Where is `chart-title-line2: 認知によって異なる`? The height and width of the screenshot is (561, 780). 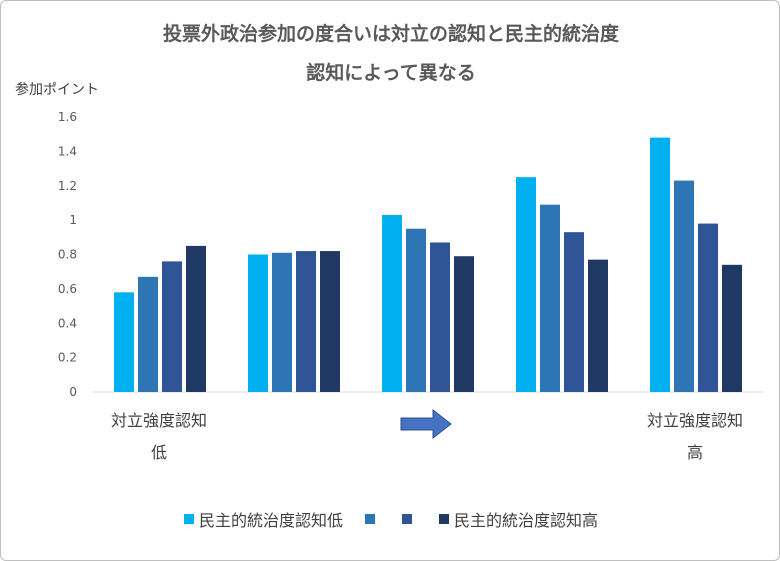 chart-title-line2: 認知によって異なる is located at coordinates (391, 73).